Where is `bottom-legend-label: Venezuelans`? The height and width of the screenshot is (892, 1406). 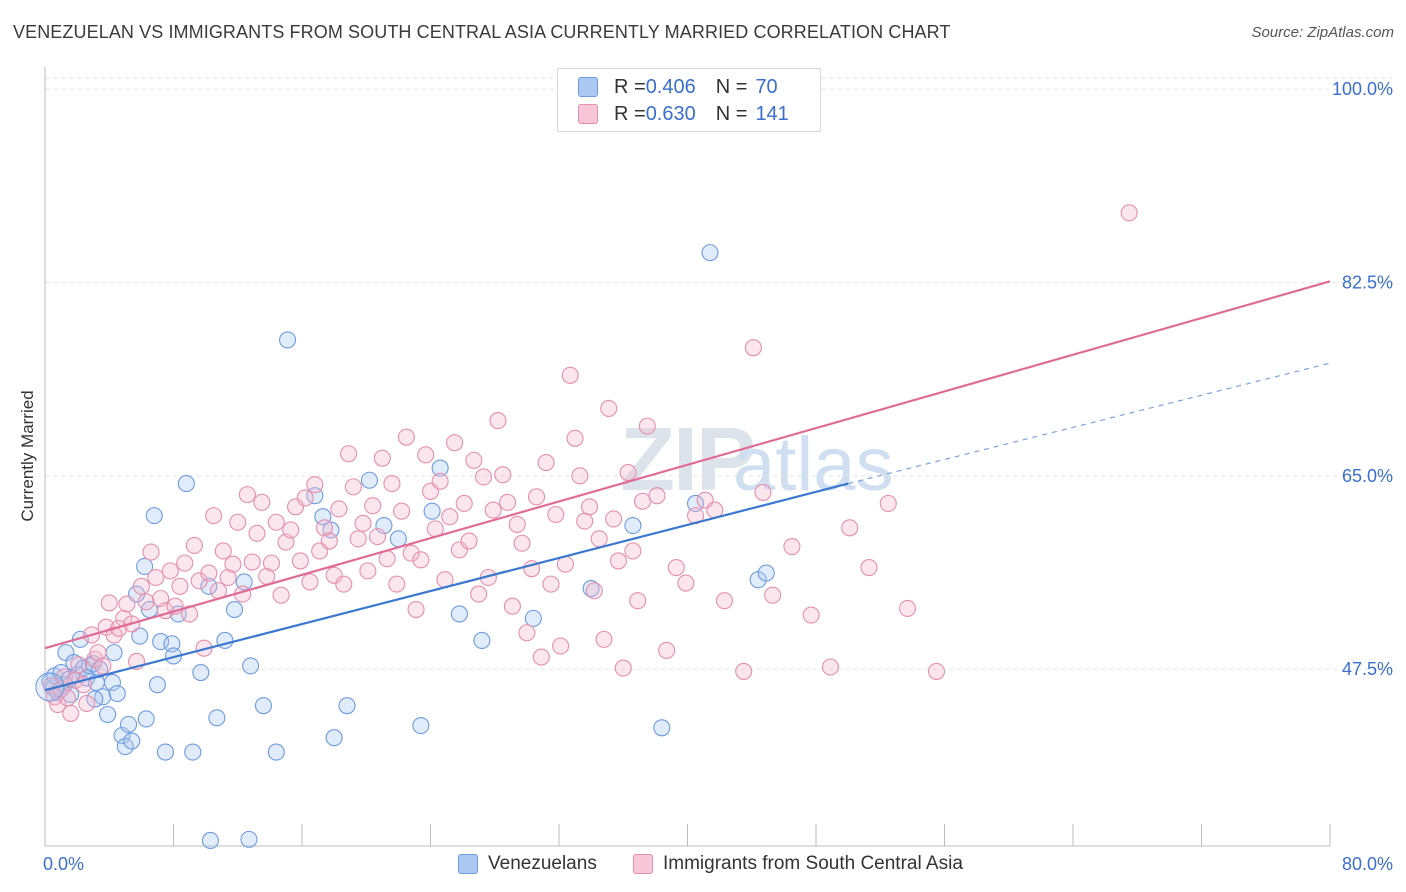 bottom-legend-label: Venezuelans is located at coordinates (542, 863).